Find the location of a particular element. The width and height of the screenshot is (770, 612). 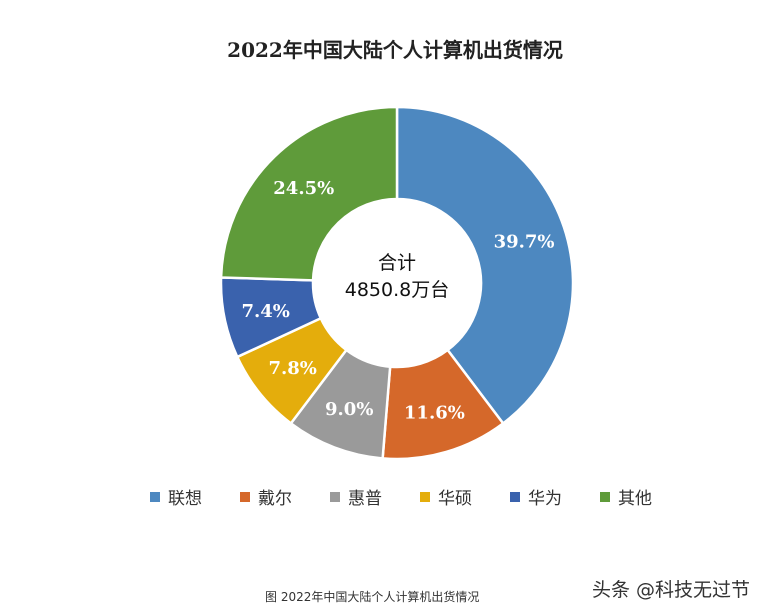

legend: 联想 戴尔 惠普 华硕 华为 其他 is located at coordinates (420, 496).